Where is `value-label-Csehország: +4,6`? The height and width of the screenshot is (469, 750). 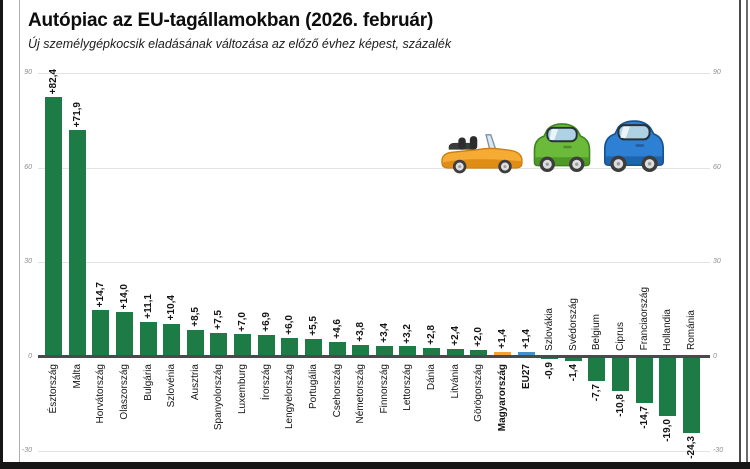
value-label-Csehország: +4,6 is located at coordinates (337, 329).